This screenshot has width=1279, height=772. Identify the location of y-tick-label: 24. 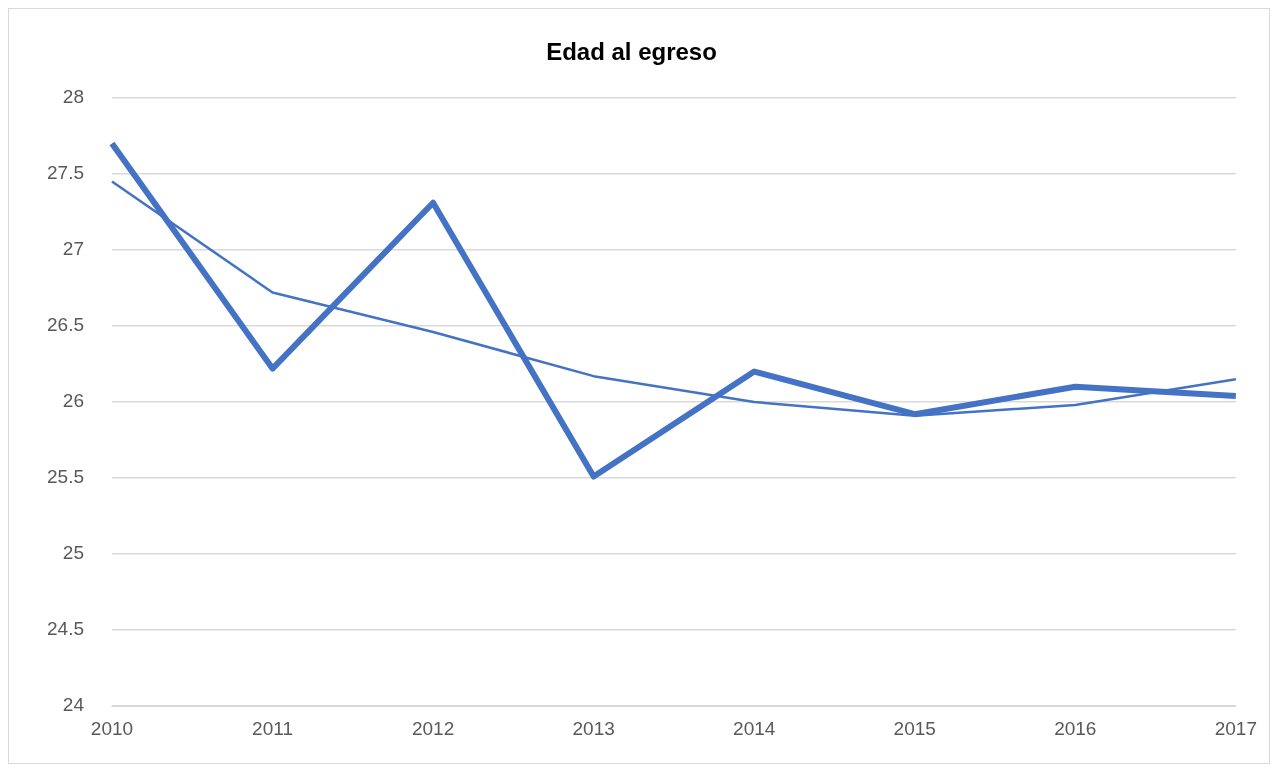
(73, 705).